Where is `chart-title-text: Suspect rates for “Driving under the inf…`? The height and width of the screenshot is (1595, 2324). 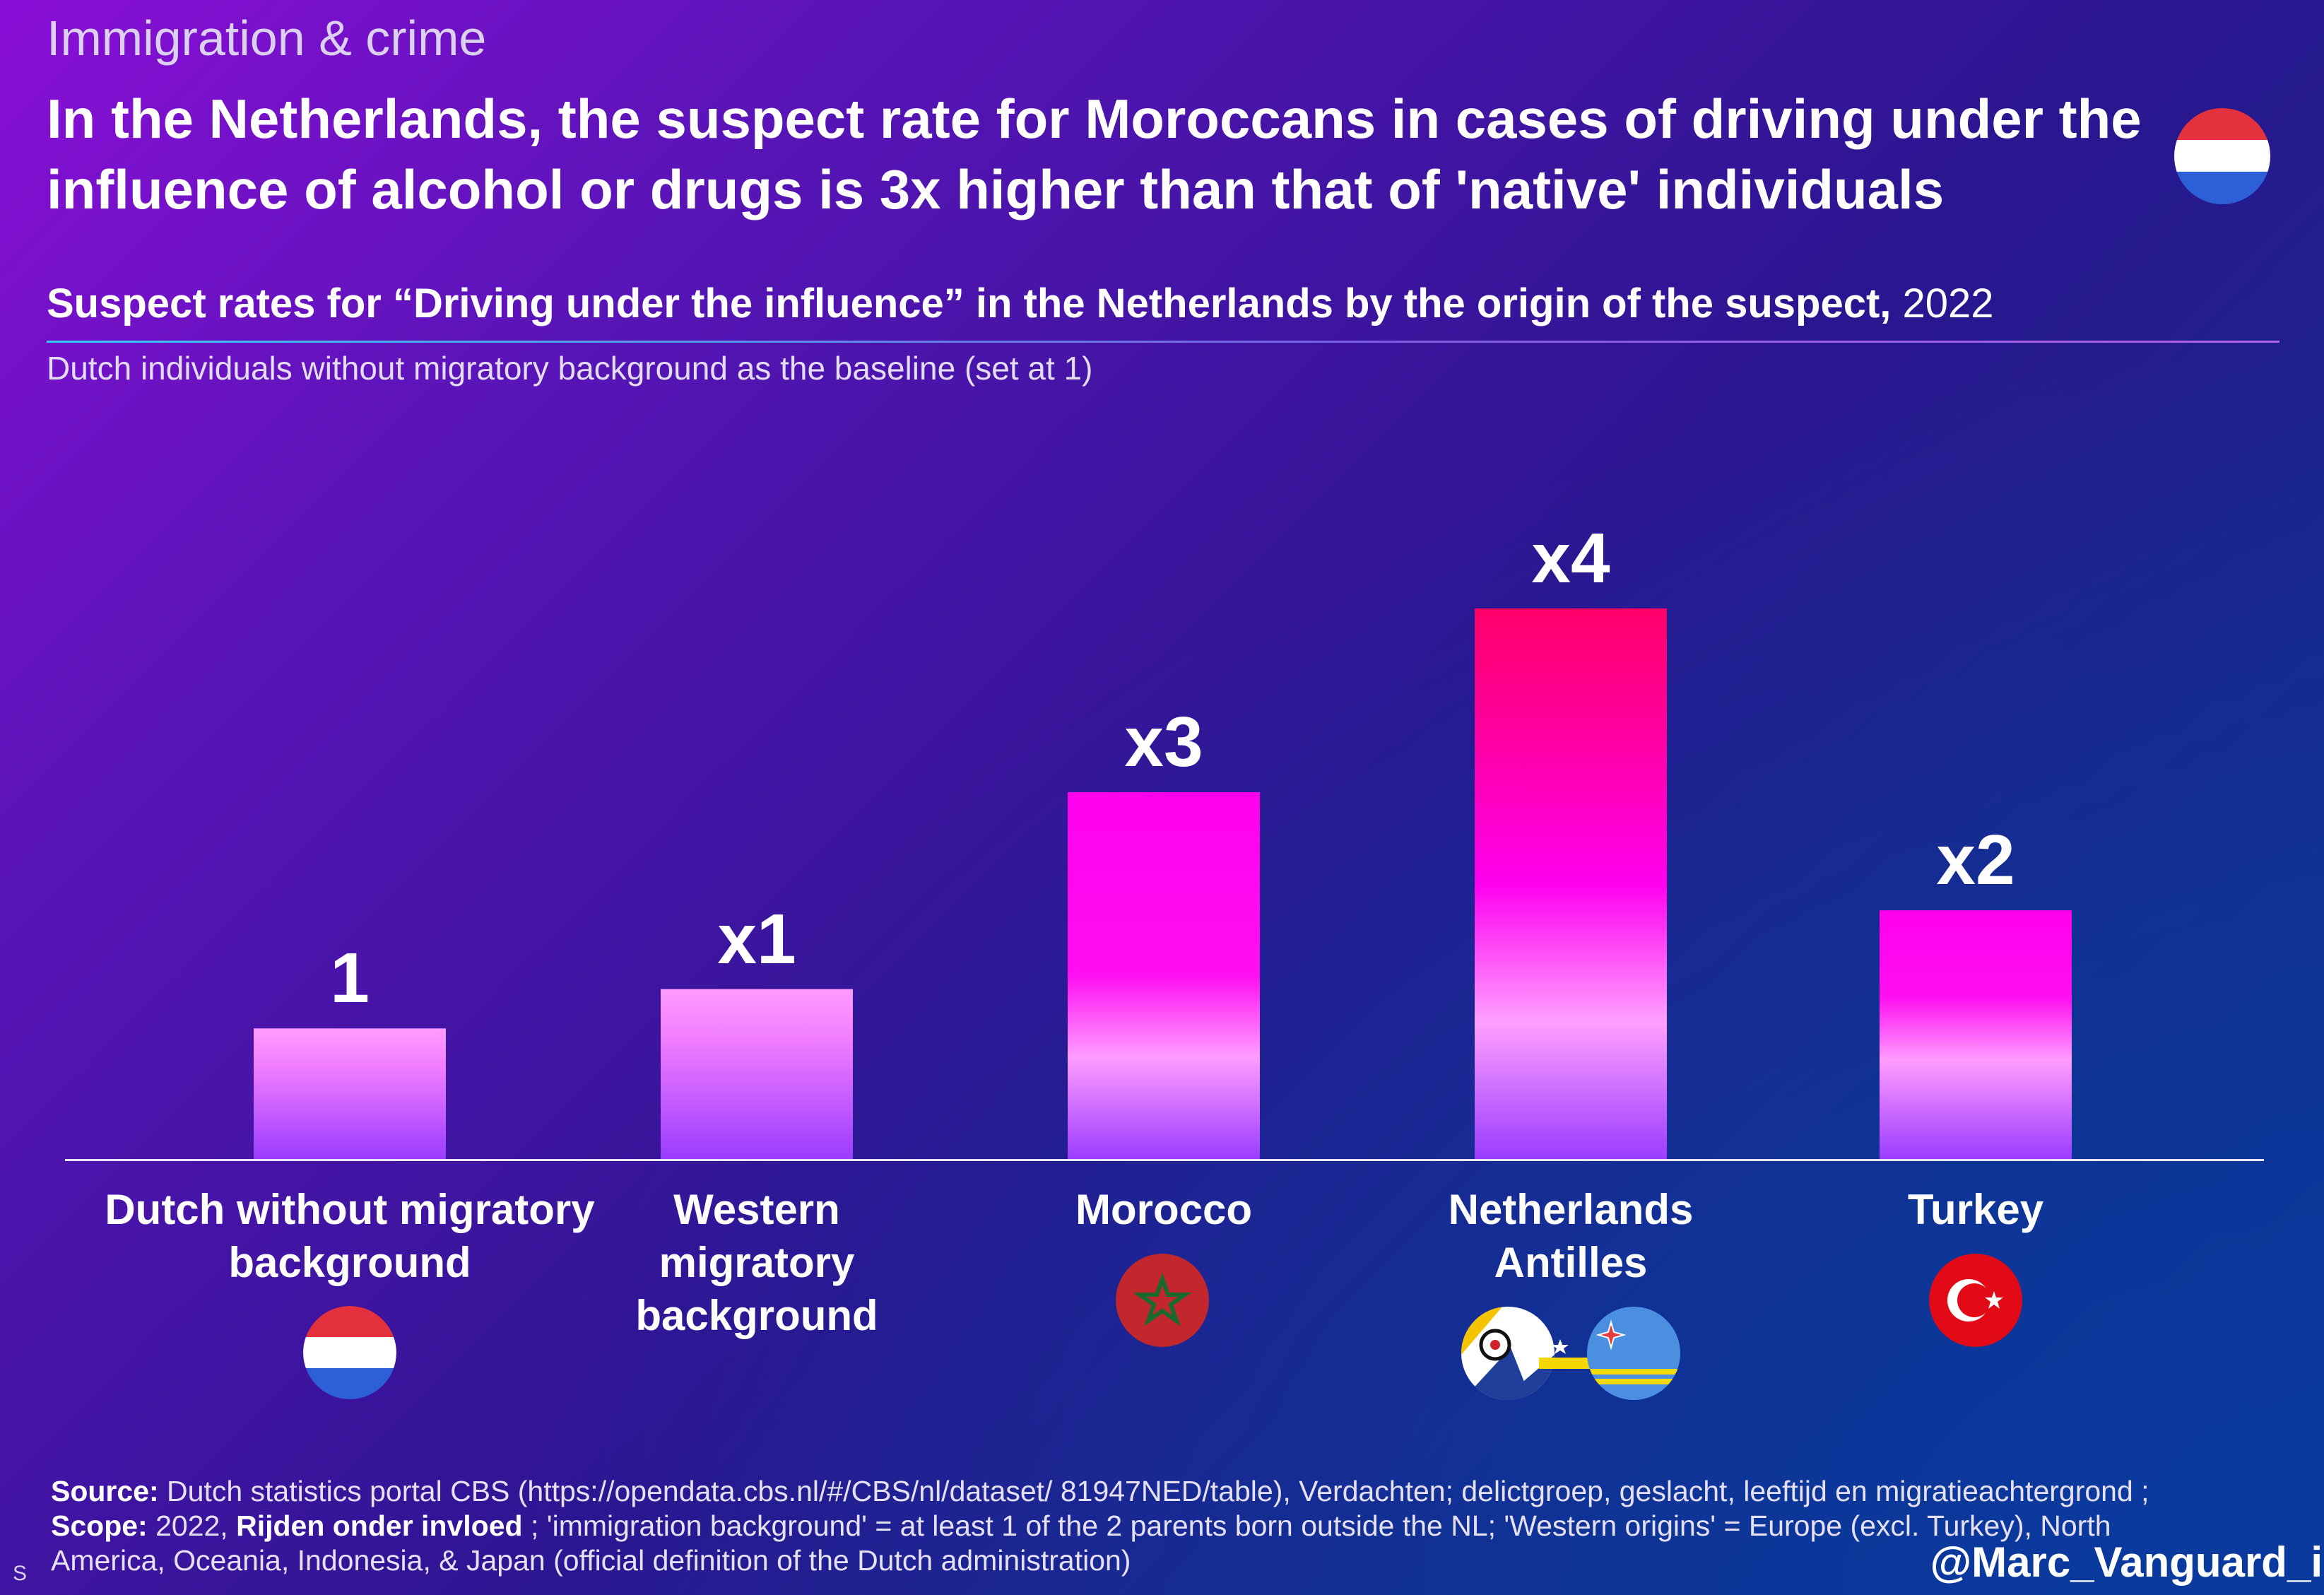 chart-title-text: Suspect rates for “Driving under the inf… is located at coordinates (969, 303).